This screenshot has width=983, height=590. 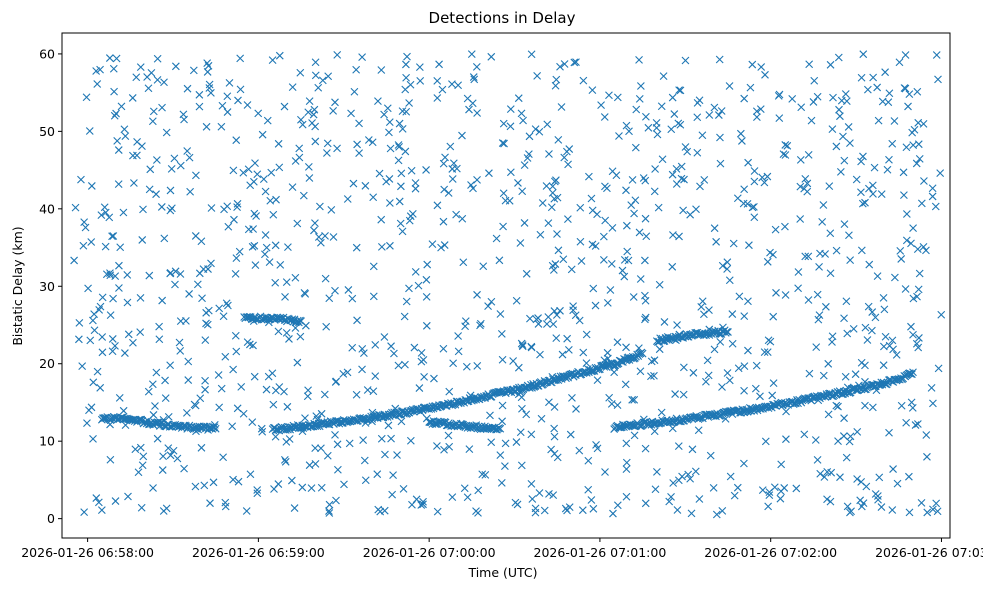 What do you see at coordinates (47, 441) in the screenshot?
I see `y-tick-label: 10` at bounding box center [47, 441].